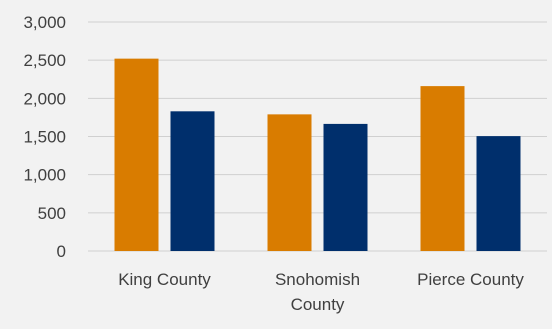 The height and width of the screenshot is (329, 552). What do you see at coordinates (61, 251) in the screenshot?
I see `y-tick-label: 0` at bounding box center [61, 251].